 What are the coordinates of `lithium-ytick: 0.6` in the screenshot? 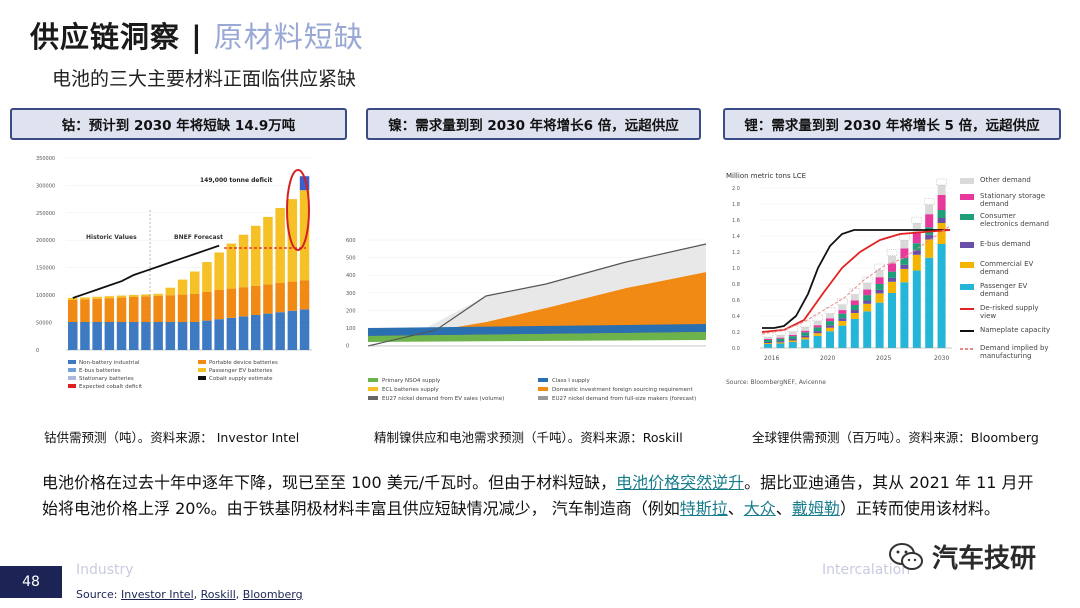 It's located at (736, 301).